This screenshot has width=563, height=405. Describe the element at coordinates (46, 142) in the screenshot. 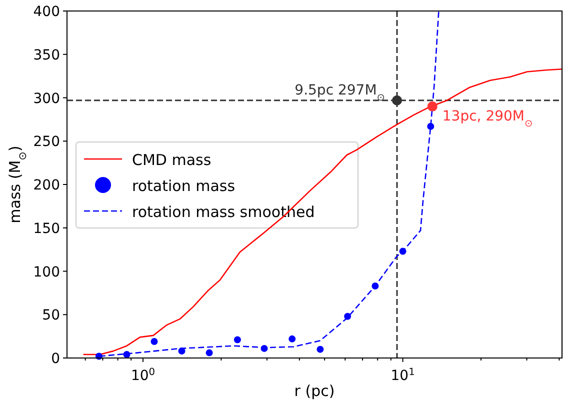

I see `y-tick-label: 250` at that location.